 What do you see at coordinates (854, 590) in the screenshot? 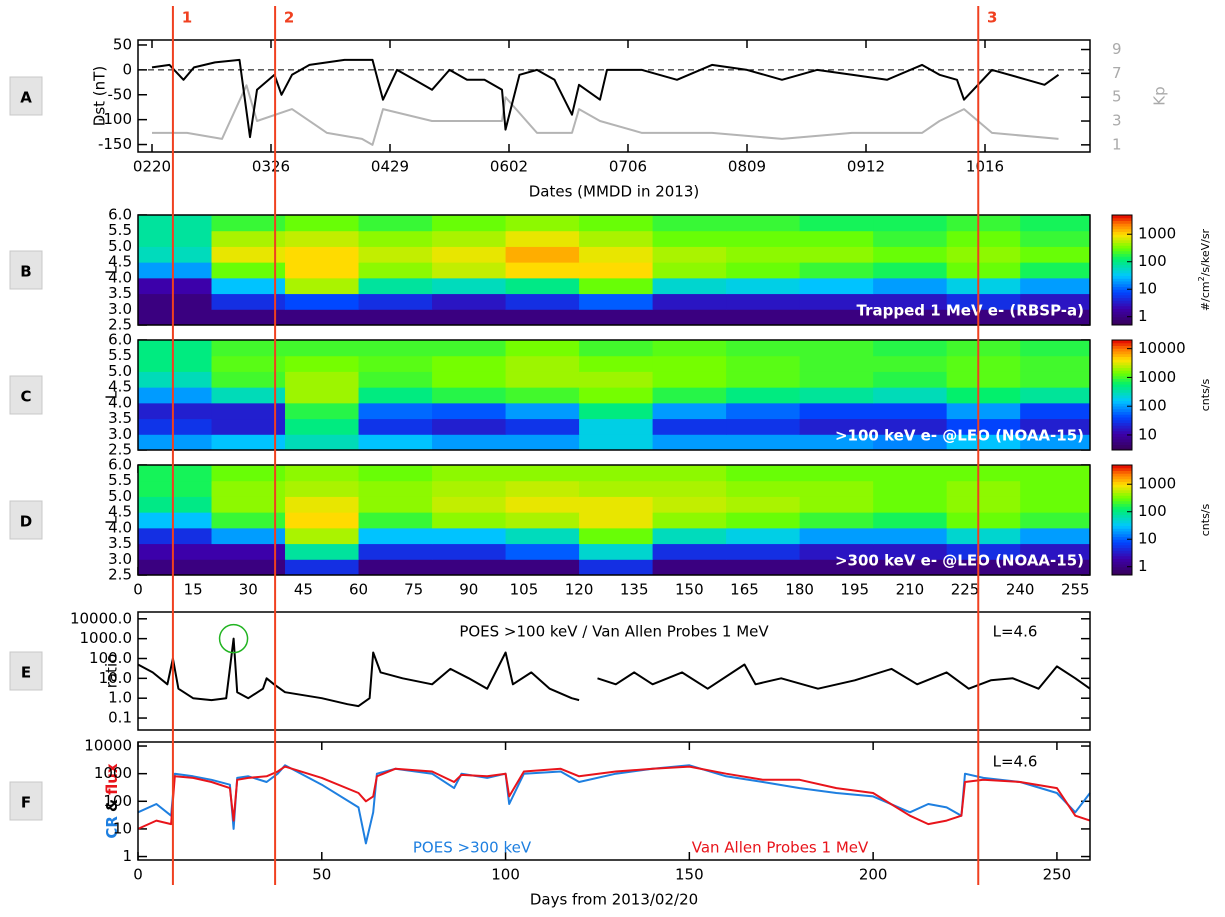
I see `x-tick-label: 195` at bounding box center [854, 590].